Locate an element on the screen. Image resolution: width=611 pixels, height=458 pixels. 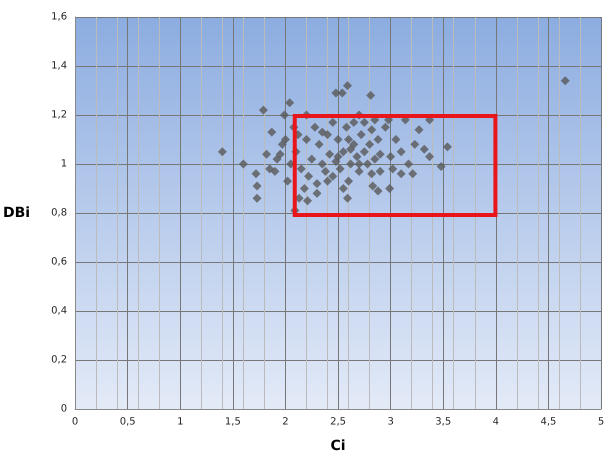
x-tick-label: 3,5 is located at coordinates (443, 422).